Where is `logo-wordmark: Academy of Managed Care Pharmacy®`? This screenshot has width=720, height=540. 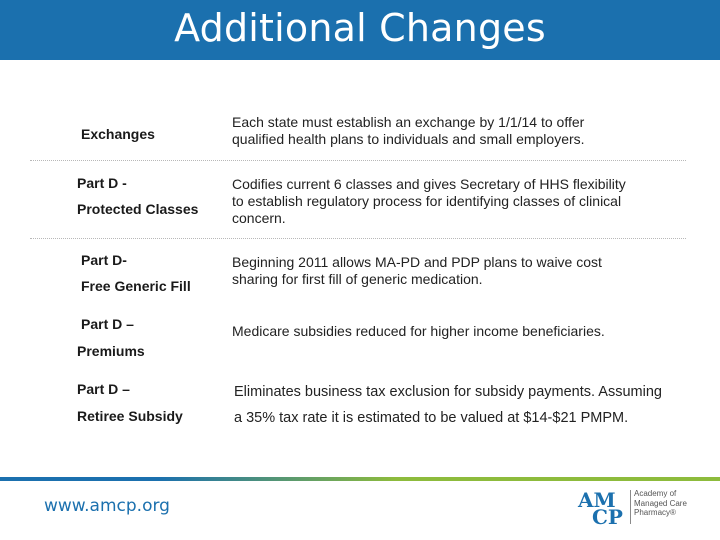 logo-wordmark: Academy of Managed Care Pharmacy® is located at coordinates (661, 503).